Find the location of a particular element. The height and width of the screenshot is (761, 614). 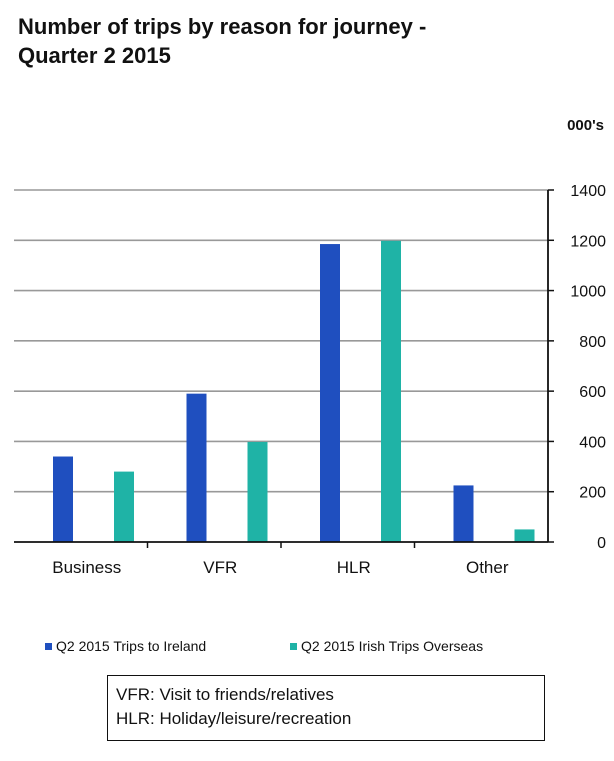

note-vfr: VFR: Visit to friends/relatives is located at coordinates (225, 694).